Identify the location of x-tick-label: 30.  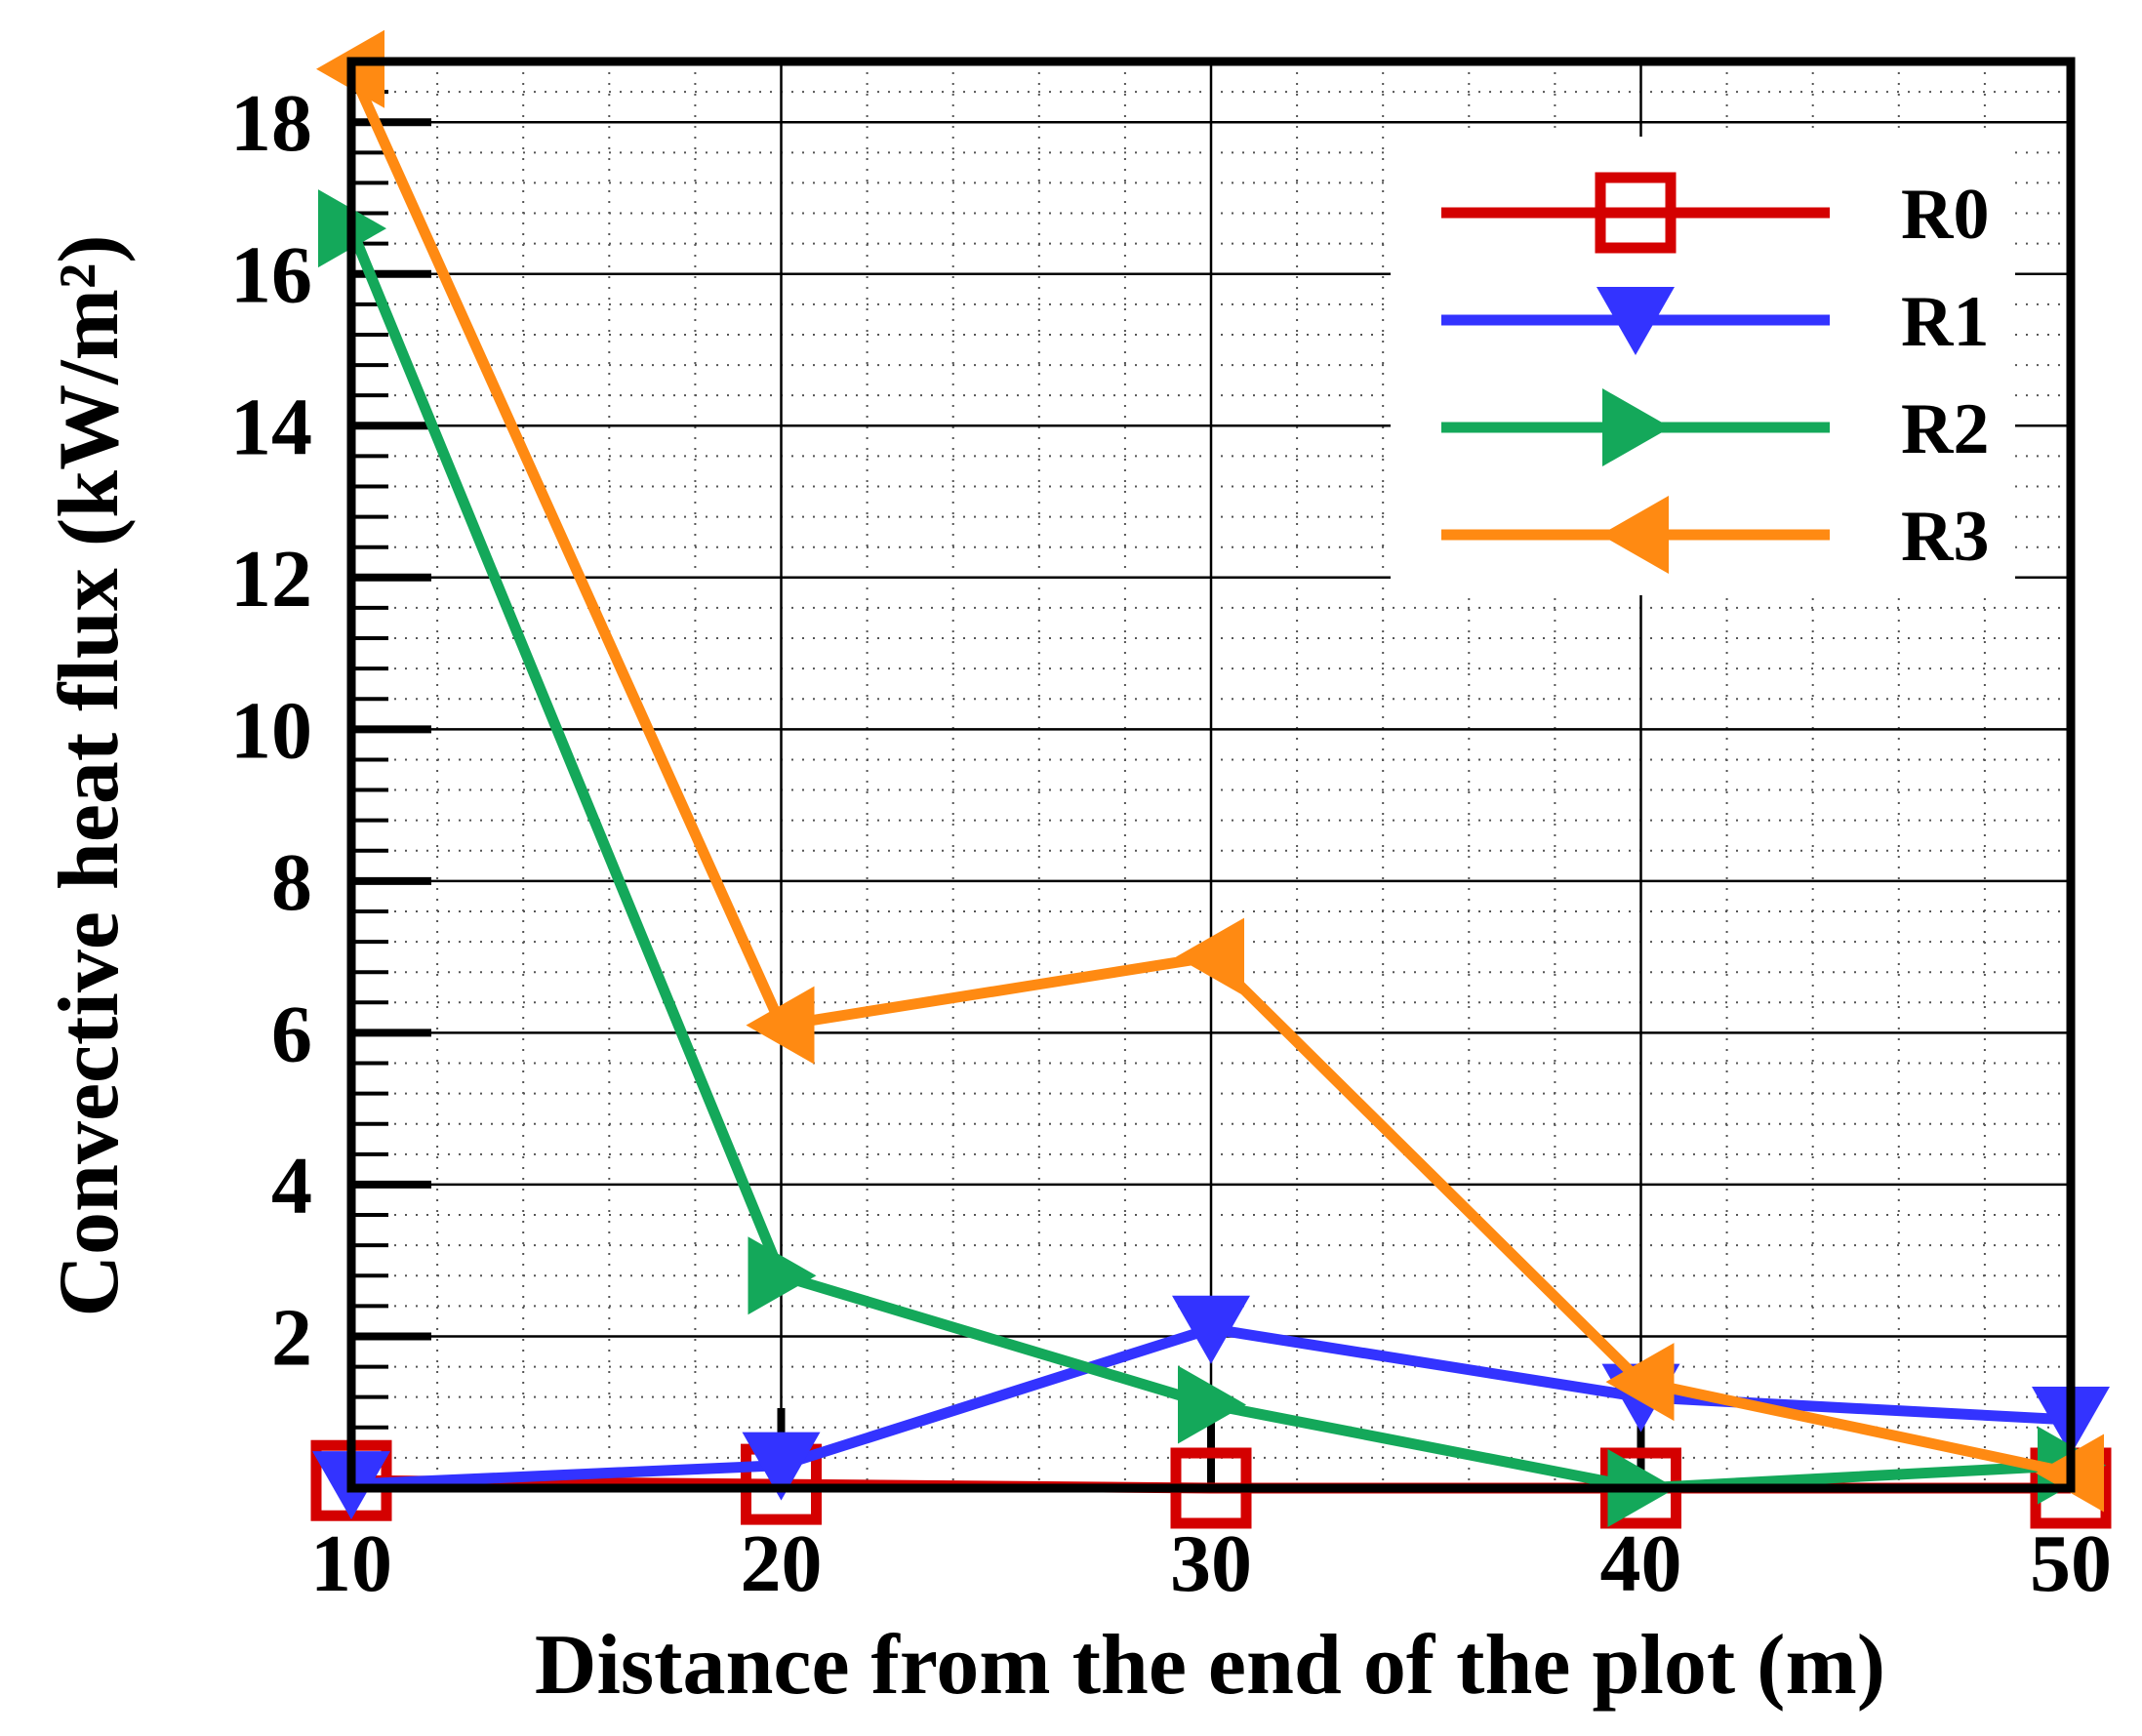
(1211, 1563).